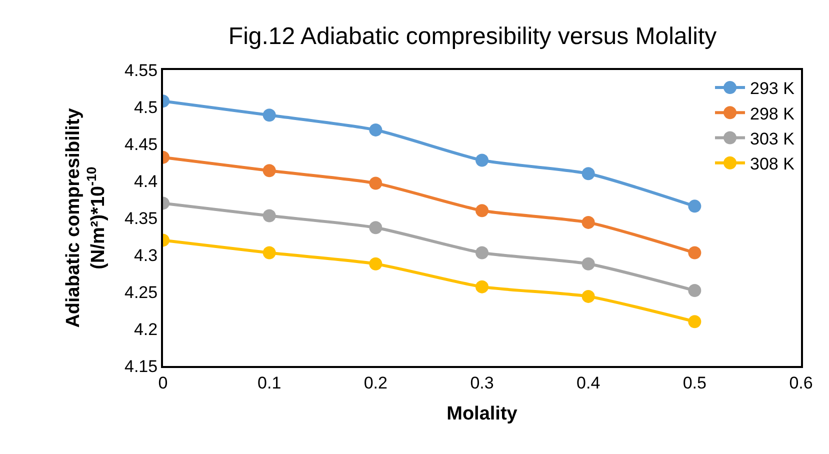 This screenshot has height=454, width=829. I want to click on x-tick-label: 0.6, so click(801, 382).